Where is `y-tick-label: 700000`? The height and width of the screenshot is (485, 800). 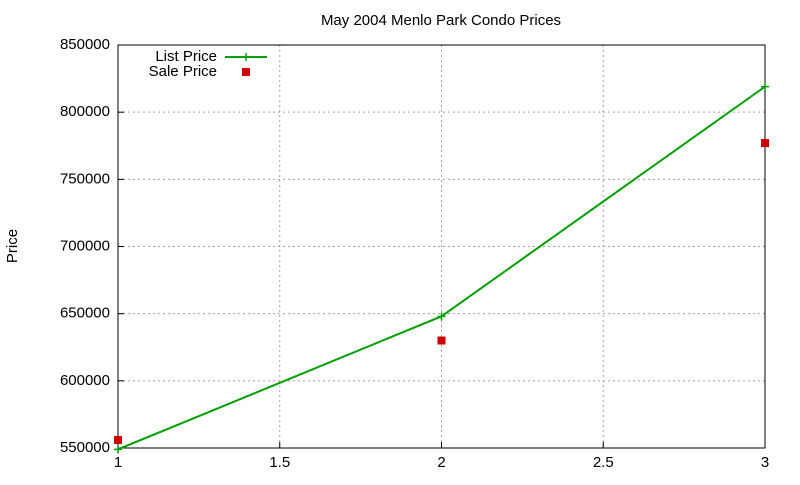
y-tick-label: 700000 is located at coordinates (85, 245).